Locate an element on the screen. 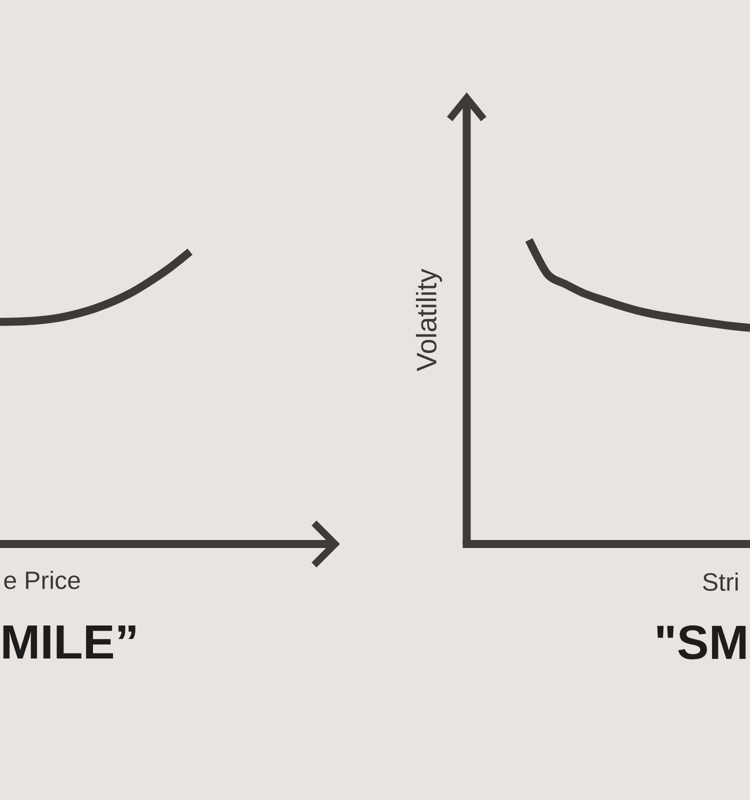 This screenshot has width=750, height=800. x-axis-title: Stri is located at coordinates (720, 581).